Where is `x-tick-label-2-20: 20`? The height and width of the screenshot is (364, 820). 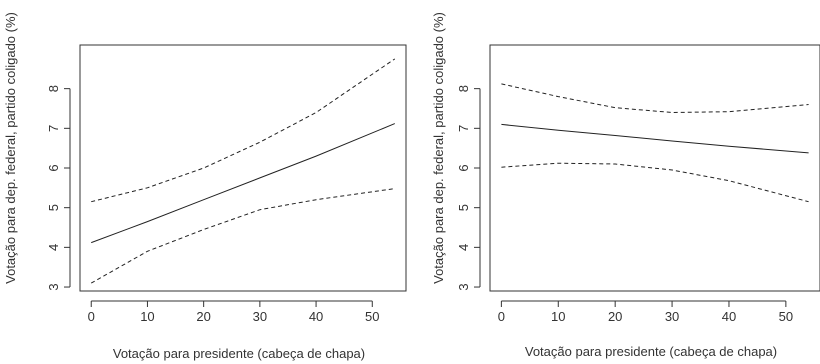 x-tick-label-2-20: 20 is located at coordinates (615, 316).